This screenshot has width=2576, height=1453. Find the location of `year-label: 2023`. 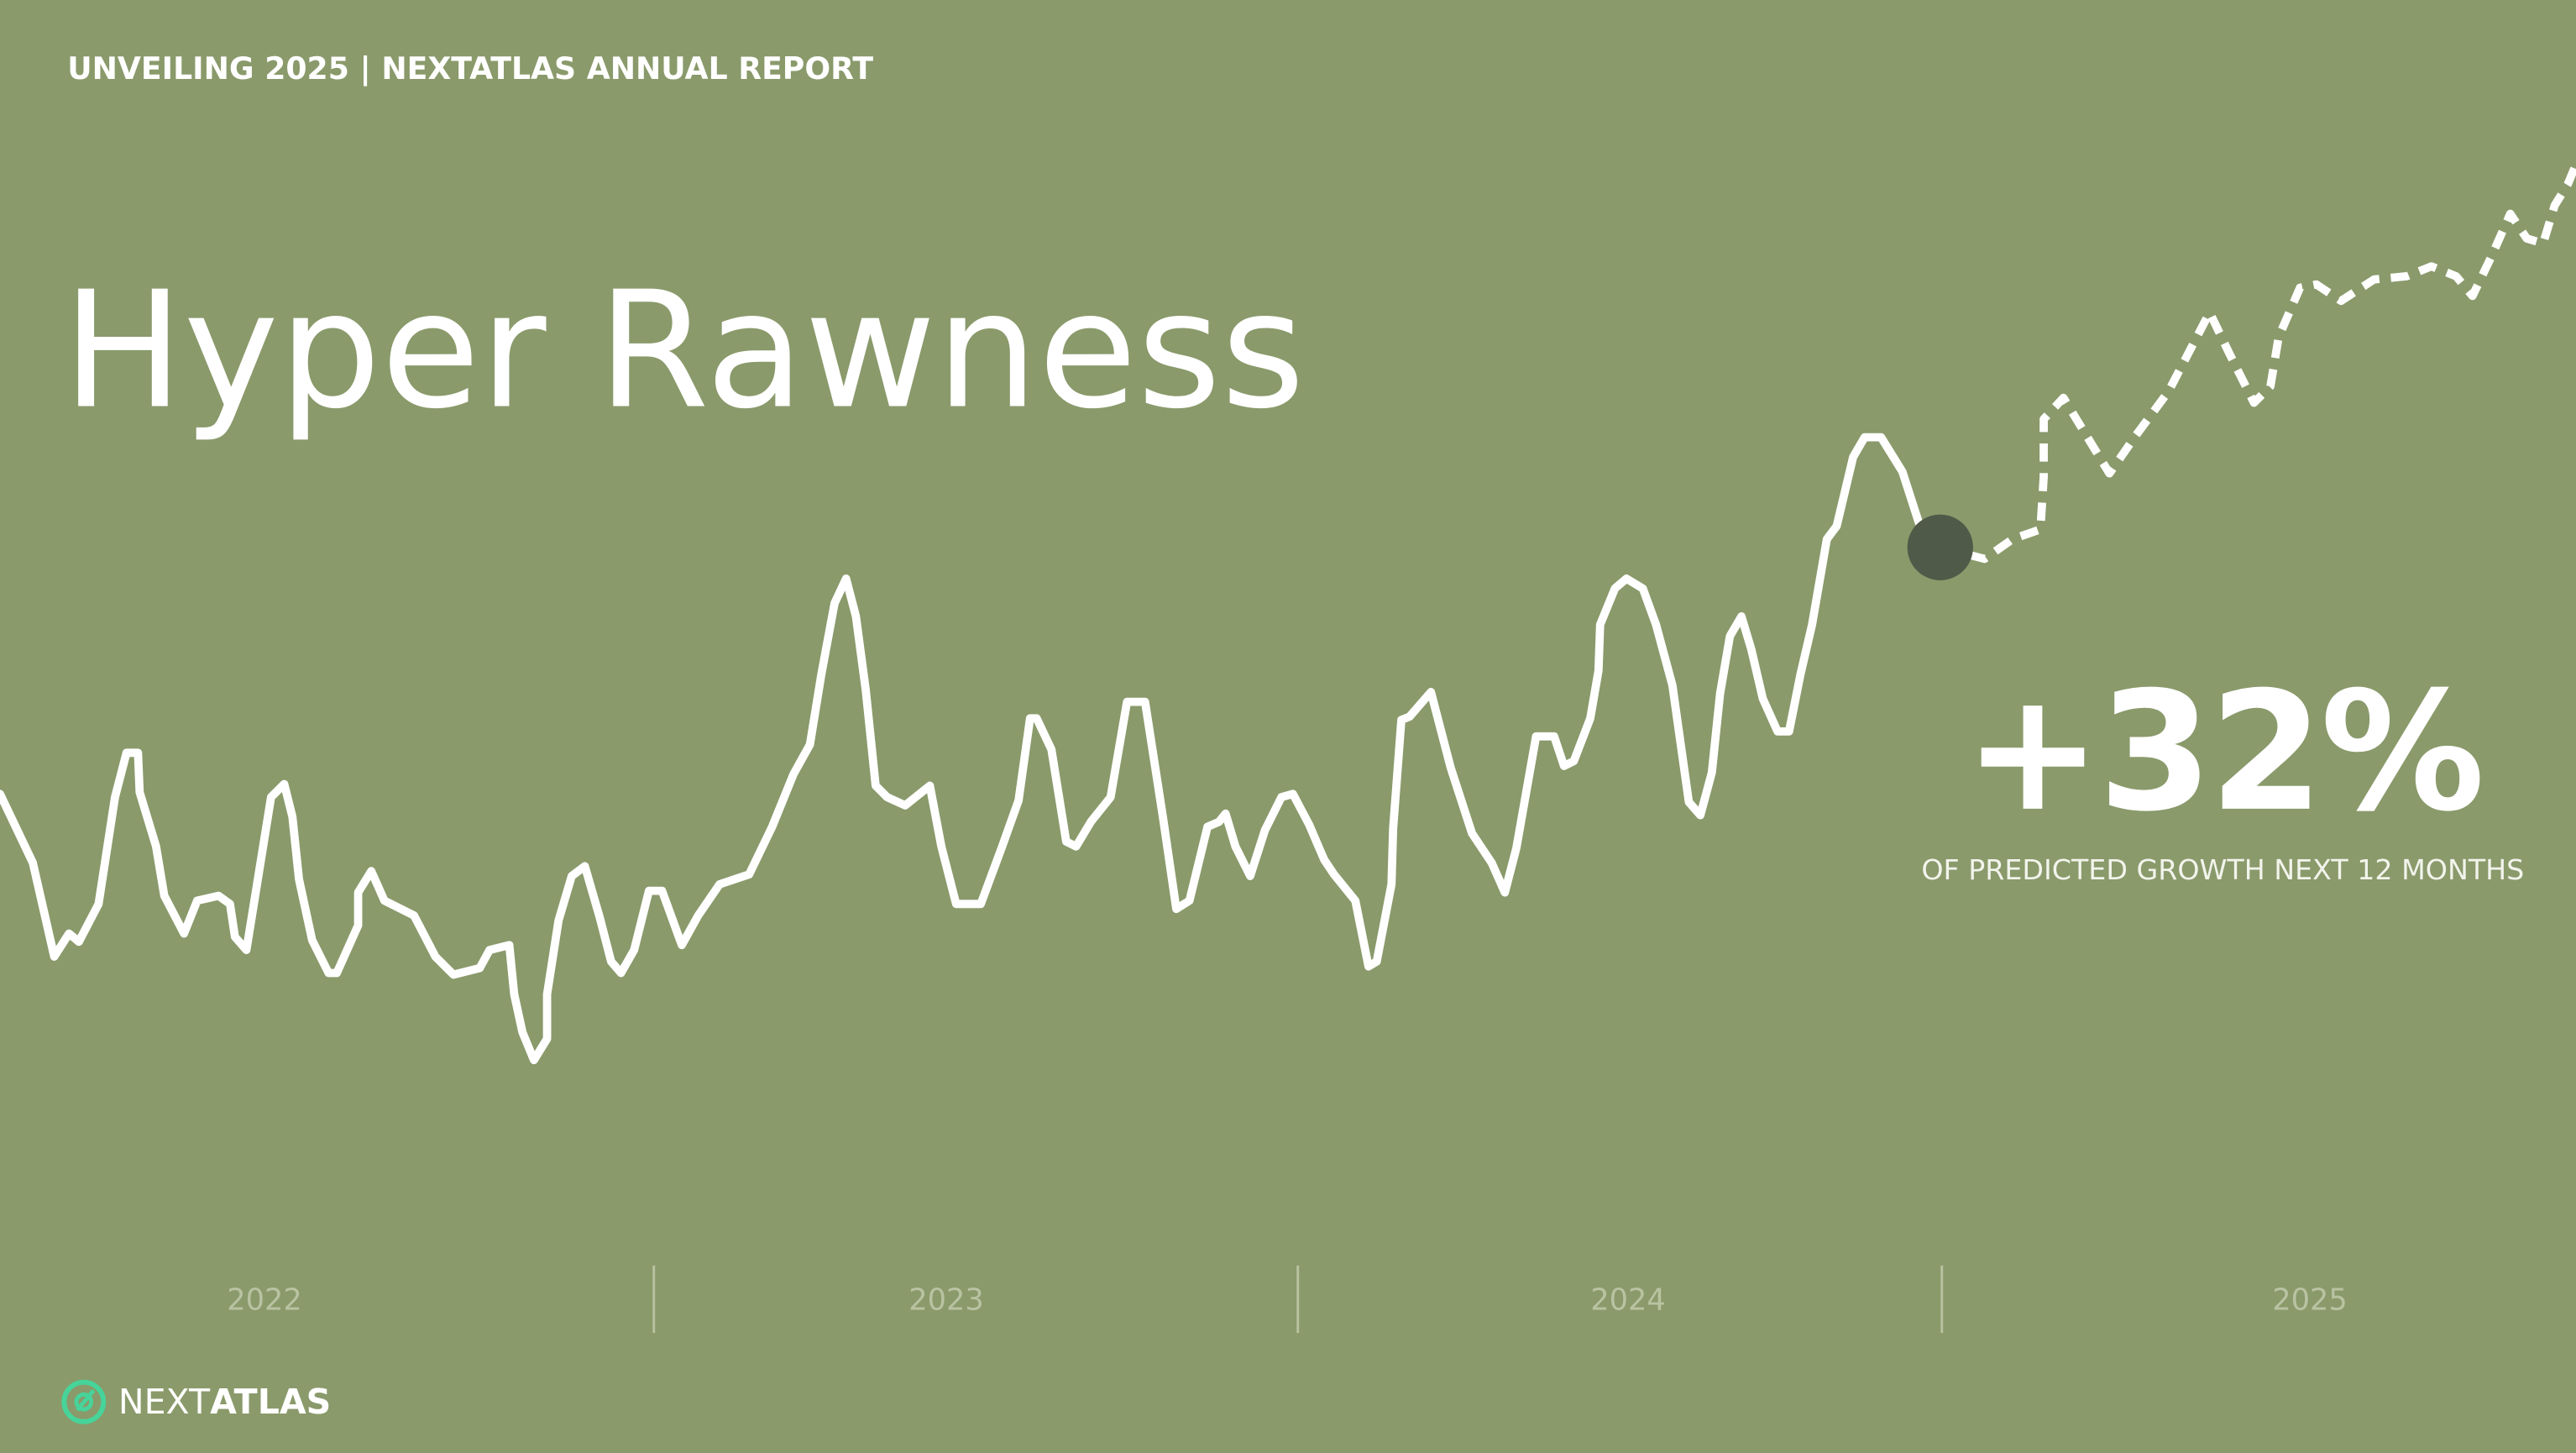

year-label: 2023 is located at coordinates (946, 1300).